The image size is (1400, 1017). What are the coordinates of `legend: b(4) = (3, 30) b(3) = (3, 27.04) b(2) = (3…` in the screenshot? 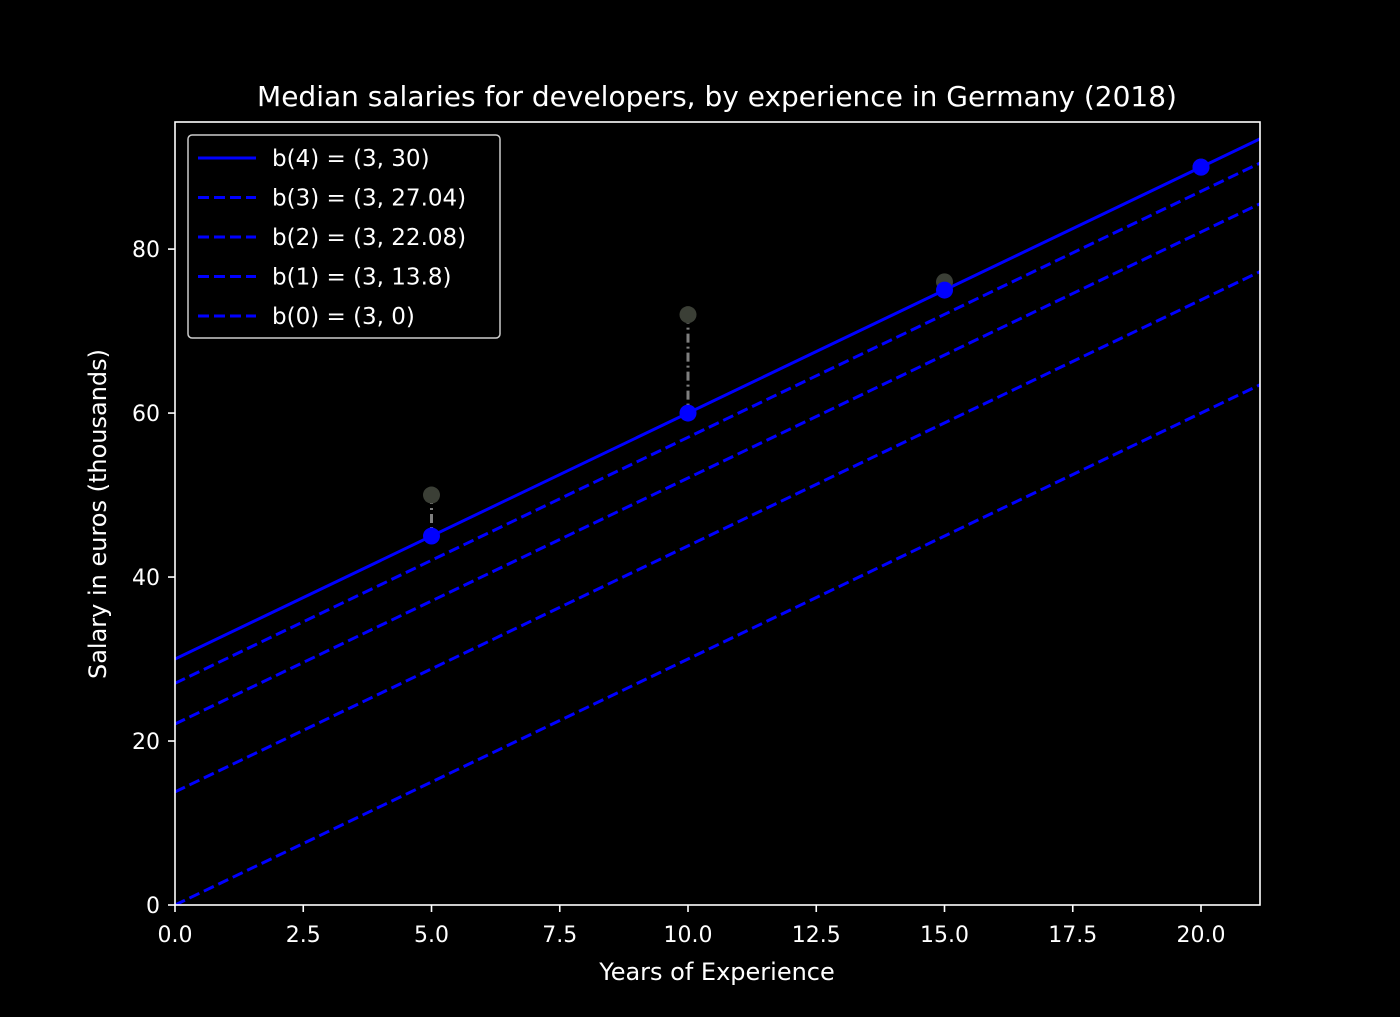 It's located at (344, 236).